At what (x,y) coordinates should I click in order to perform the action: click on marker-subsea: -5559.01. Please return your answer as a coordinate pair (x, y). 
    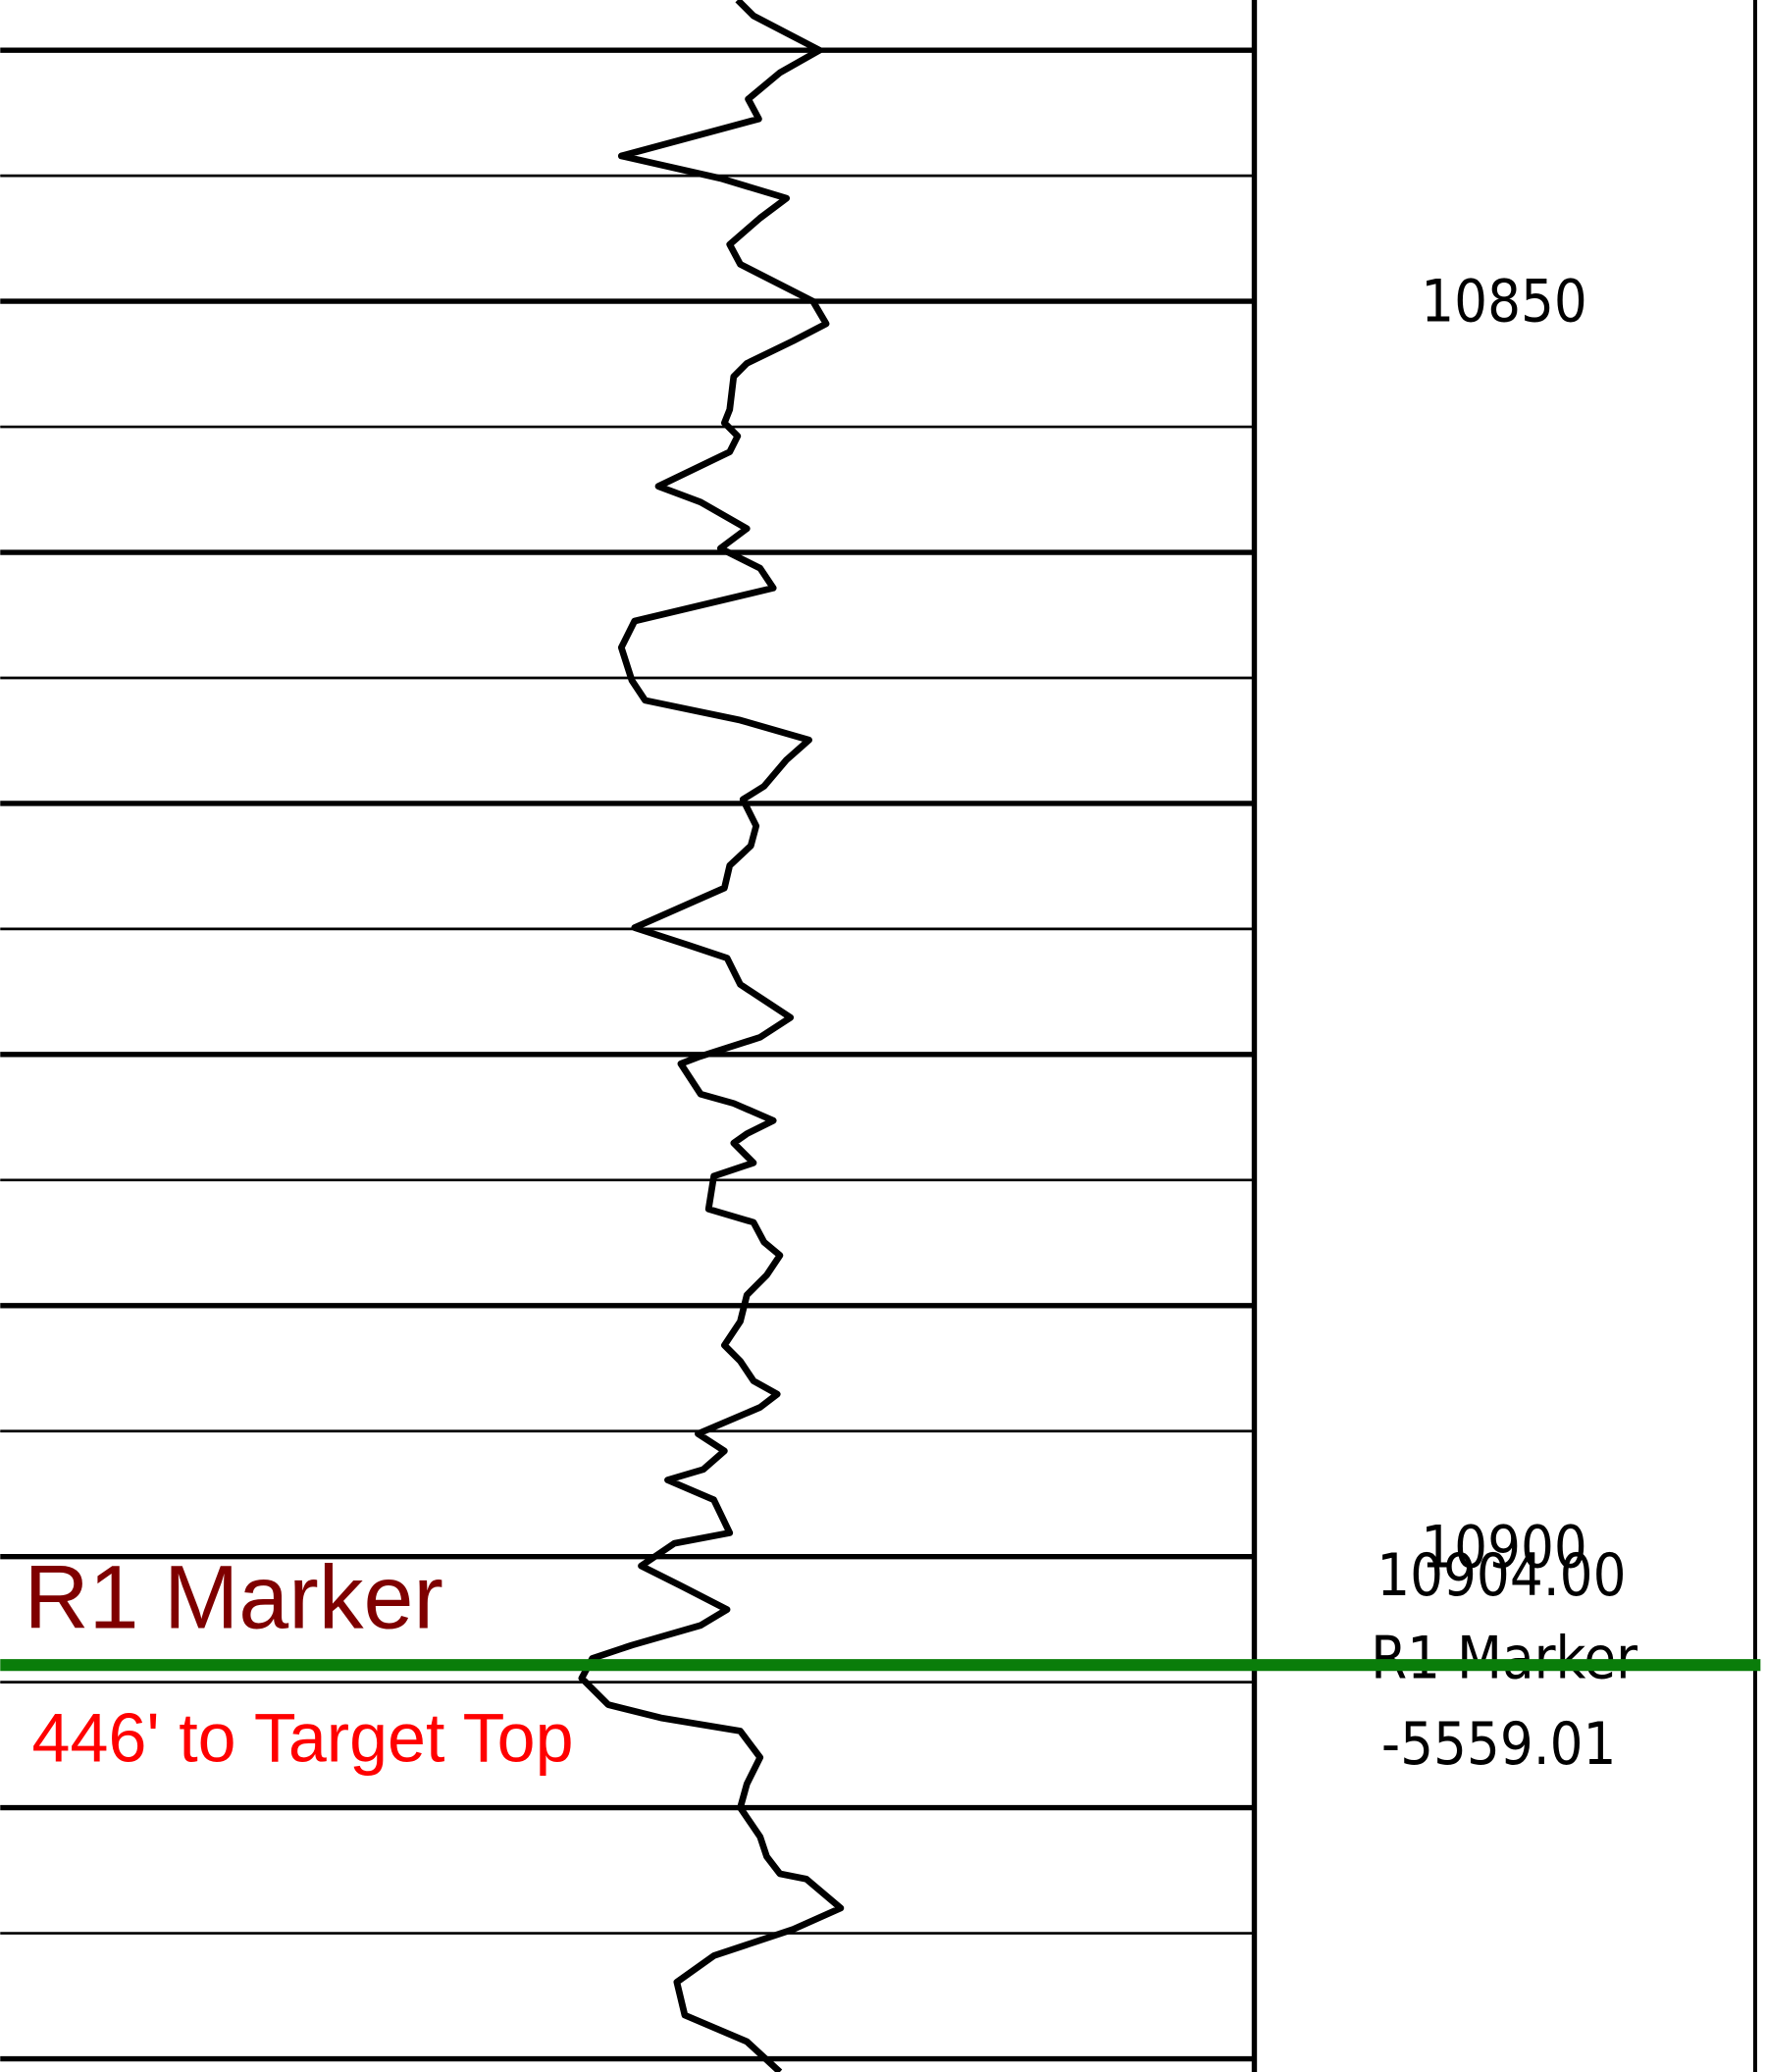
    Looking at the image, I should click on (1499, 1744).